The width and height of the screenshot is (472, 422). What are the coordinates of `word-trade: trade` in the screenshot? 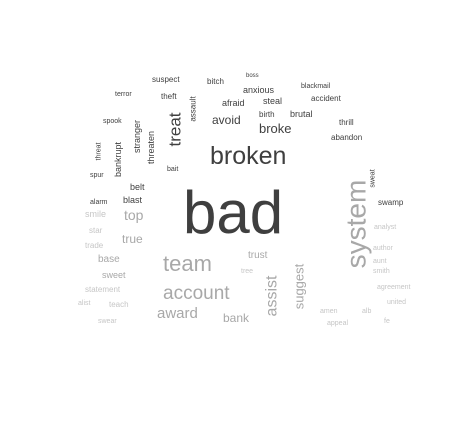 It's located at (94, 245).